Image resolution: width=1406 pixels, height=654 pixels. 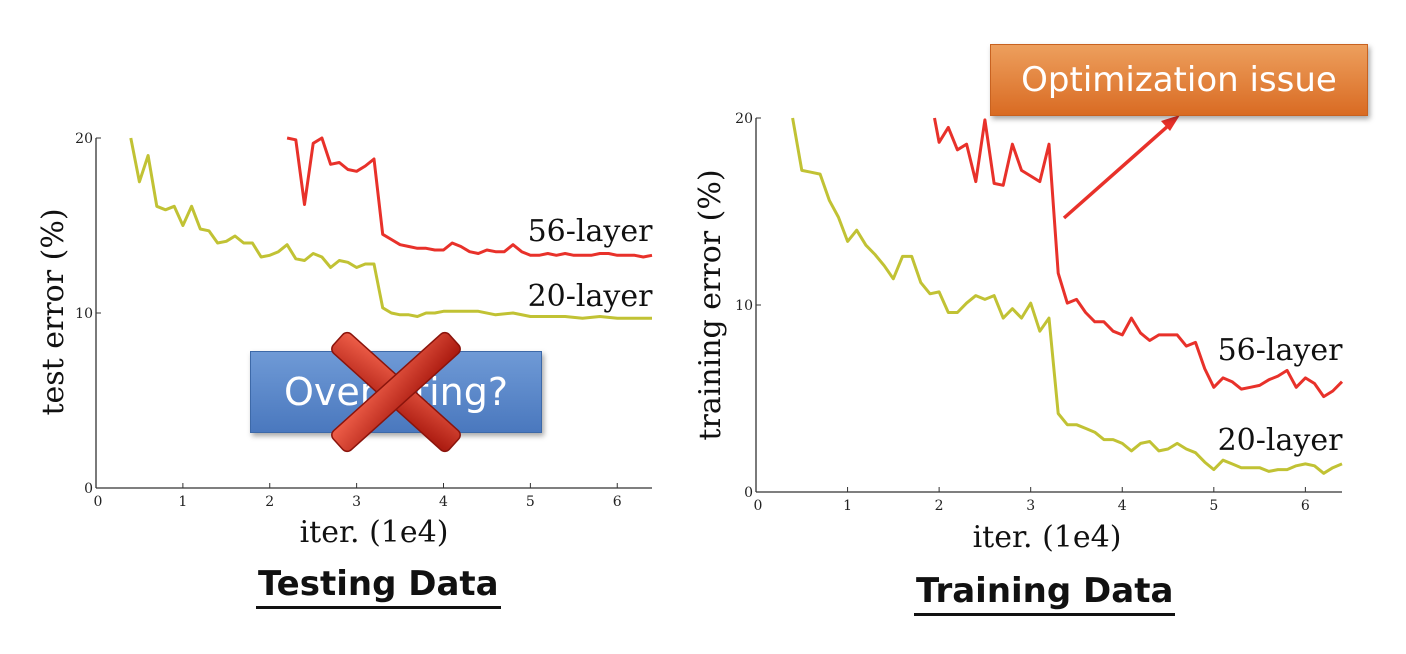 I want to click on train-y-tick-label: 10, so click(x=744, y=306).